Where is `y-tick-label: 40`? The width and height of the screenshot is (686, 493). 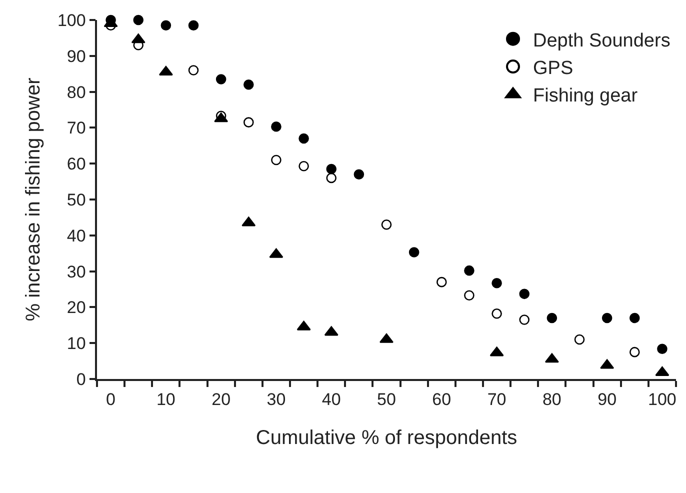 y-tick-label: 40 is located at coordinates (76, 236).